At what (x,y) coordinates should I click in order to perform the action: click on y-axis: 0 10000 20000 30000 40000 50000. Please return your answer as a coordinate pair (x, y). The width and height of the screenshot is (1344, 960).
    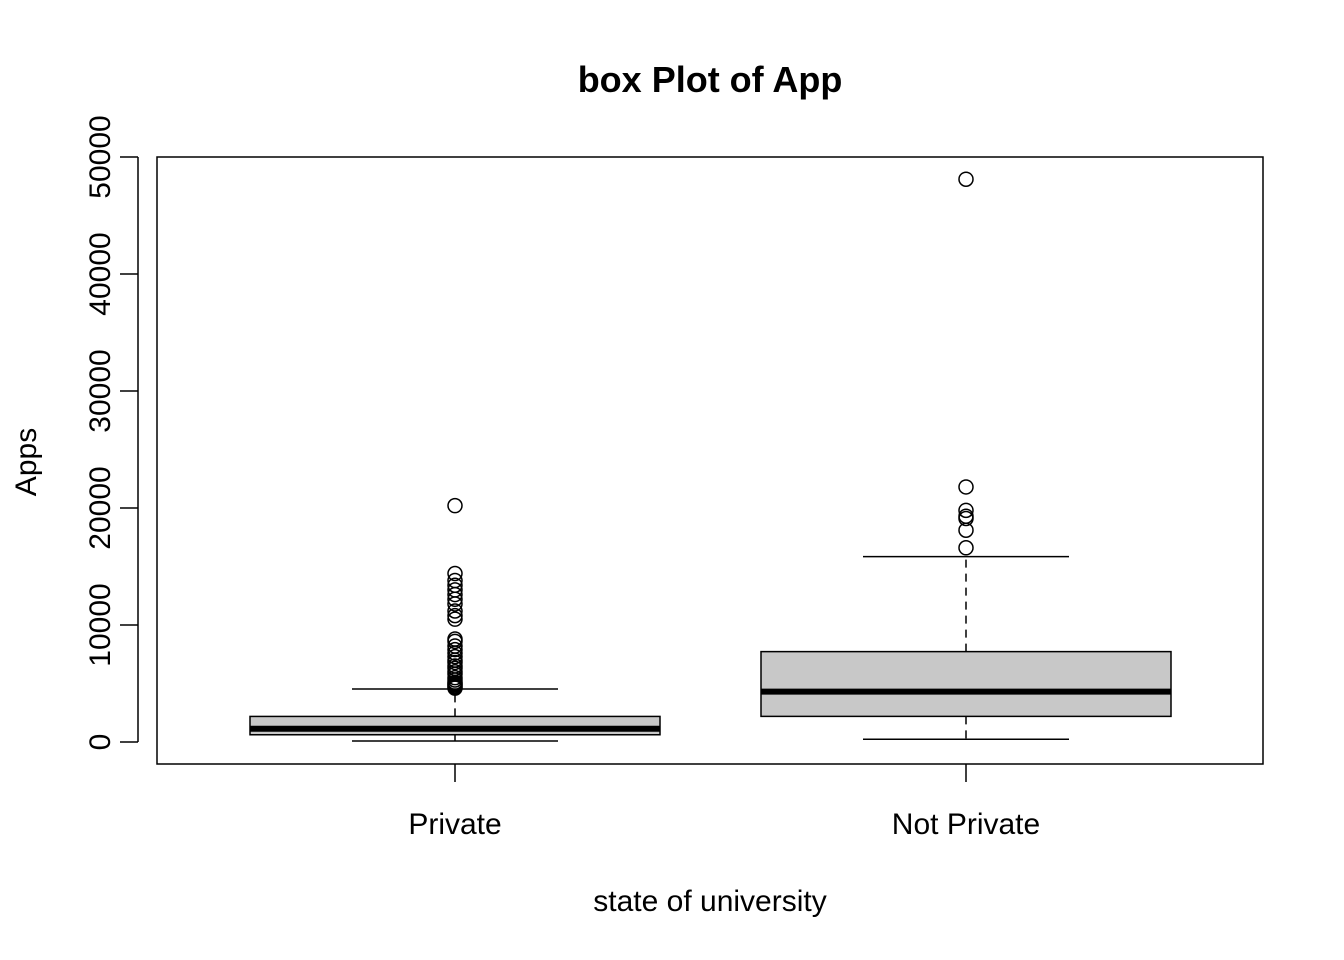
    Looking at the image, I should click on (111, 433).